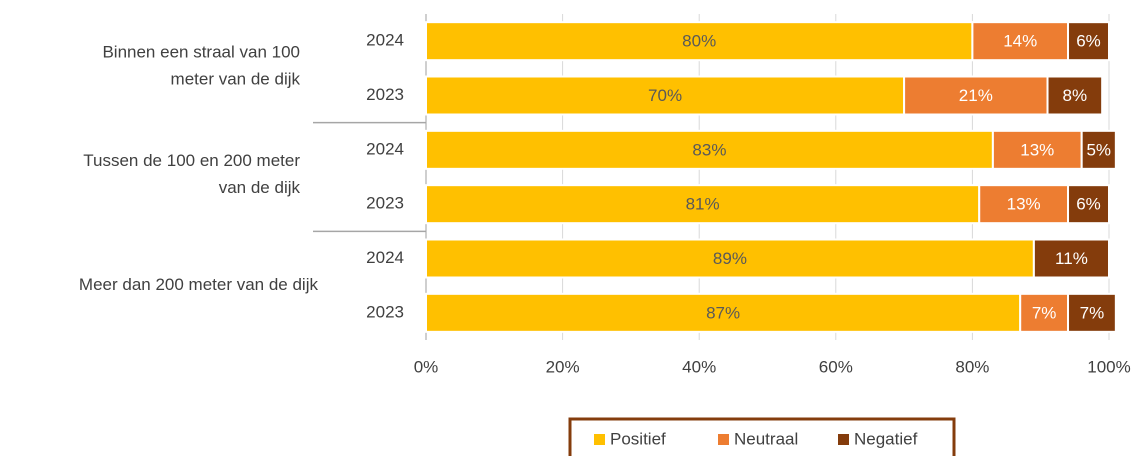 This screenshot has width=1139, height=456. I want to click on value-label: 14%, so click(1020, 41).